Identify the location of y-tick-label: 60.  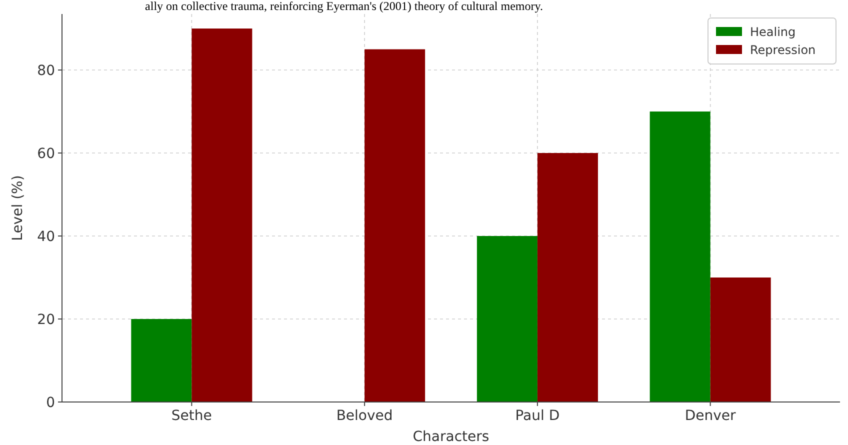
(46, 154).